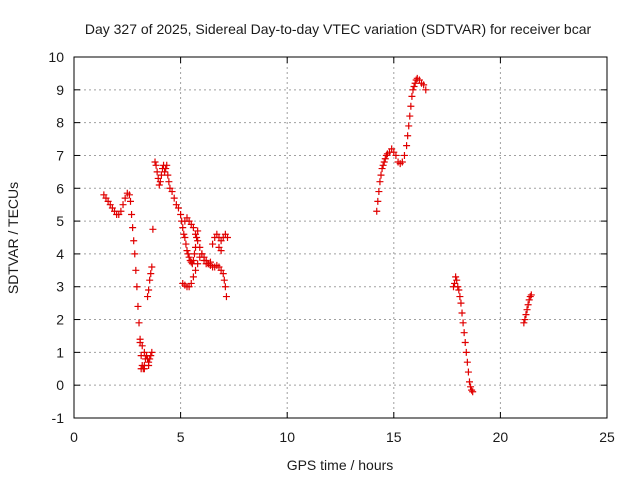  What do you see at coordinates (60, 221) in the screenshot?
I see `y-tick-label: 5` at bounding box center [60, 221].